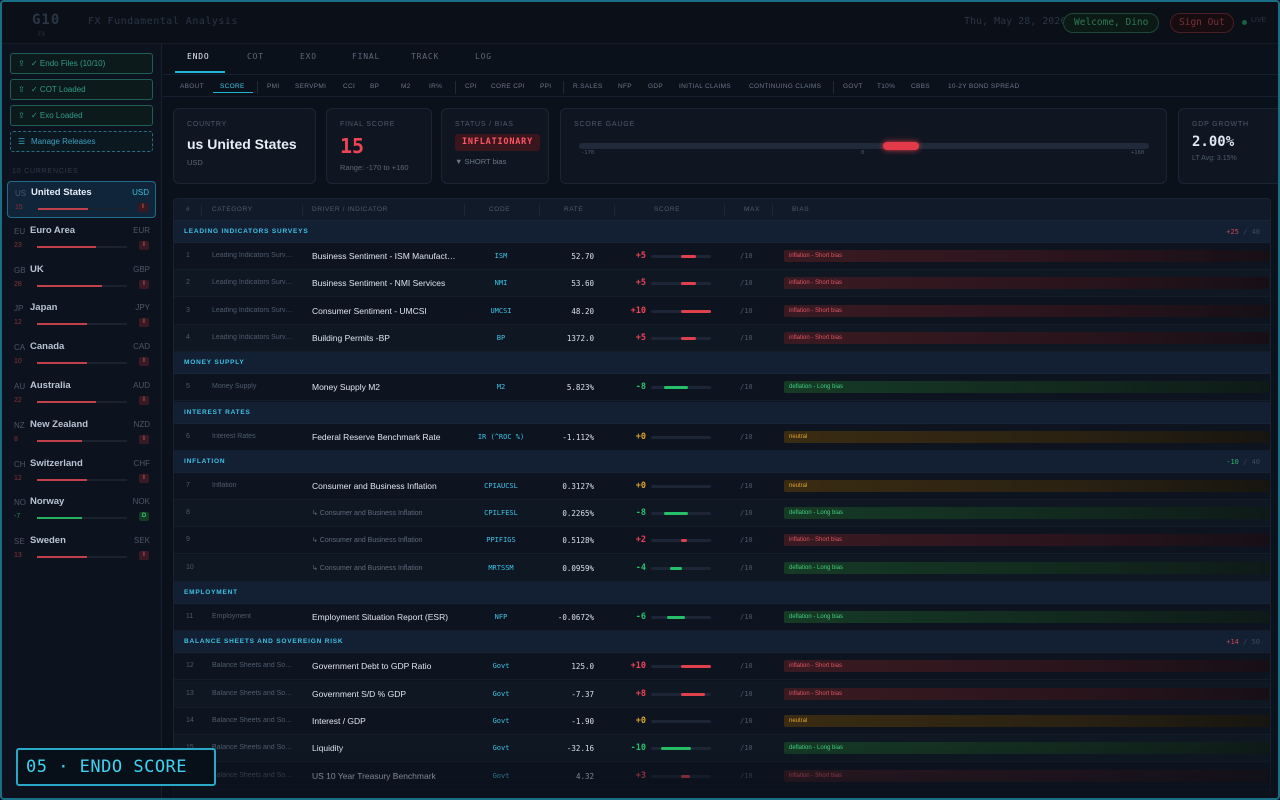 The image size is (1280, 800). What do you see at coordinates (47, 347) in the screenshot?
I see `currency-name: Canada` at bounding box center [47, 347].